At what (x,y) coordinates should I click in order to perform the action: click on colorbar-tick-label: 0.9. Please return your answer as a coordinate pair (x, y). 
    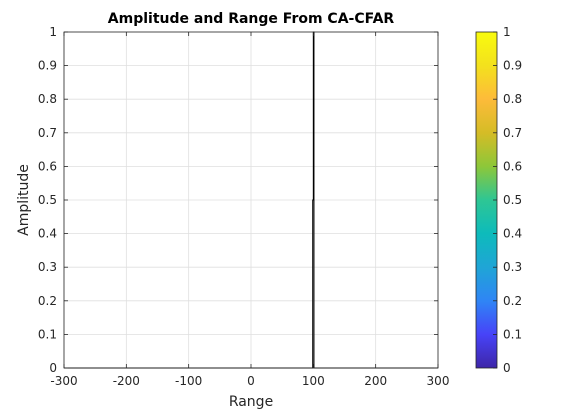
    Looking at the image, I should click on (512, 66).